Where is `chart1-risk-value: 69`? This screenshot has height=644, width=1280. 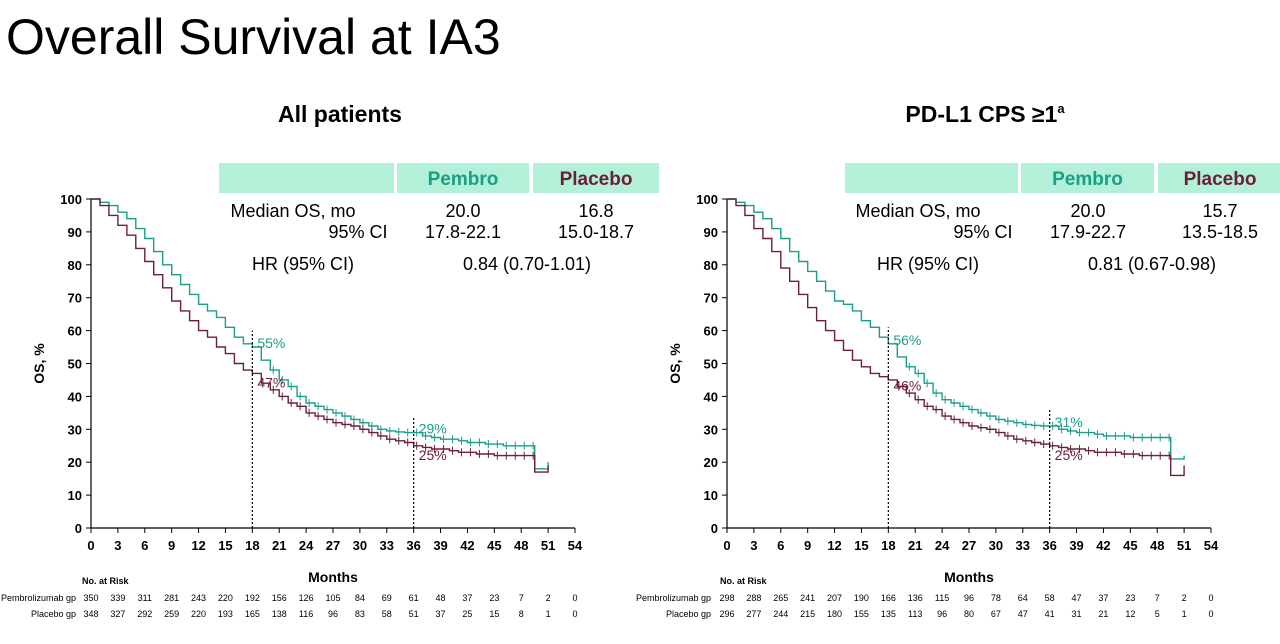
chart1-risk-value: 69 is located at coordinates (387, 598).